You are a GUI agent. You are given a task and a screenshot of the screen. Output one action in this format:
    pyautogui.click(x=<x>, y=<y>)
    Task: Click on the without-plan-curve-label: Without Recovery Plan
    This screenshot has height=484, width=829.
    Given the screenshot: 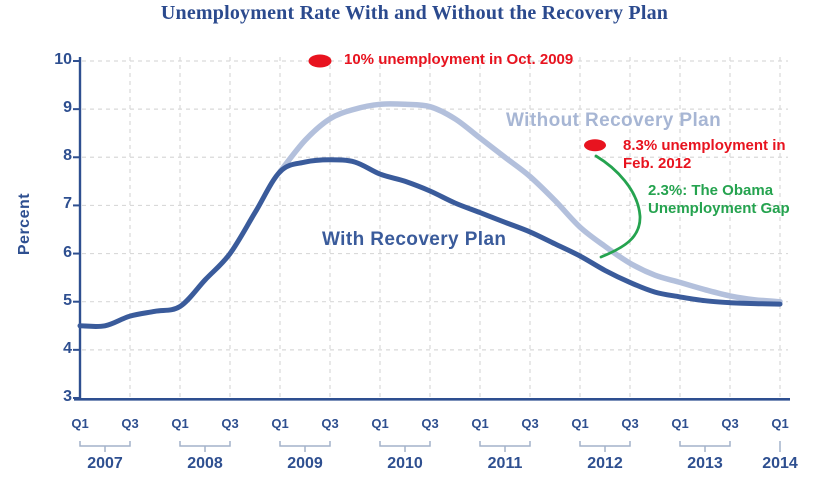 What is the action you would take?
    pyautogui.click(x=614, y=120)
    